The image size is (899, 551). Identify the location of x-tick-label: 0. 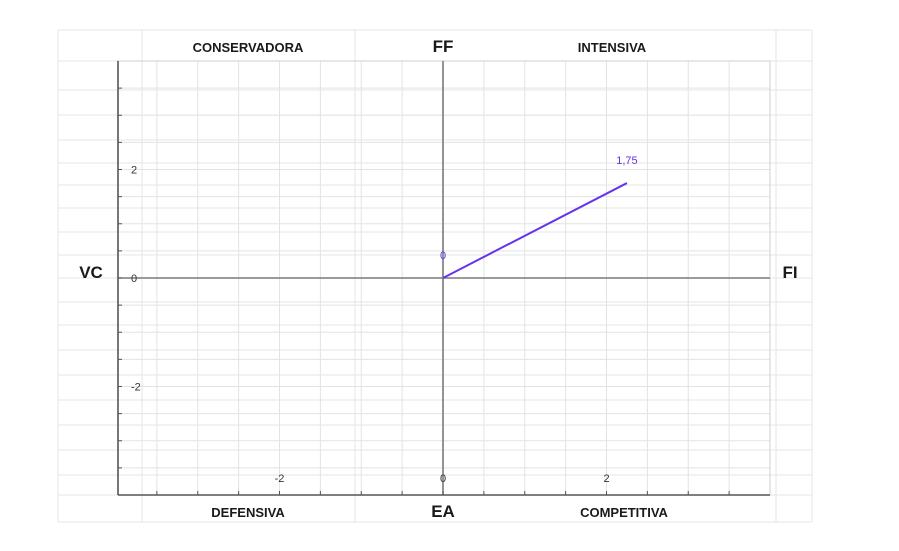
(443, 479).